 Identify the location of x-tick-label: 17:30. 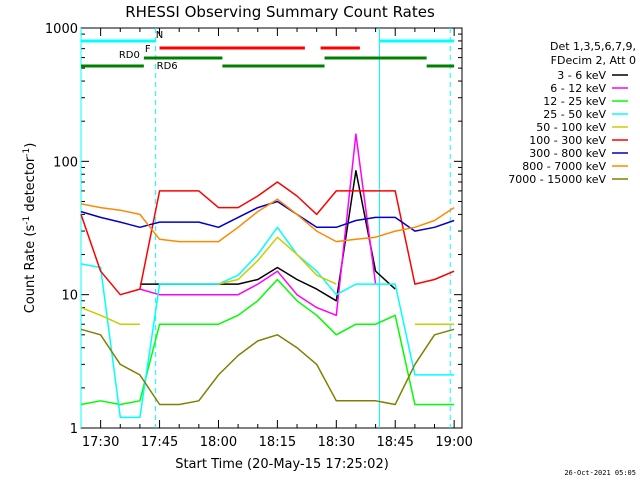
(100, 442).